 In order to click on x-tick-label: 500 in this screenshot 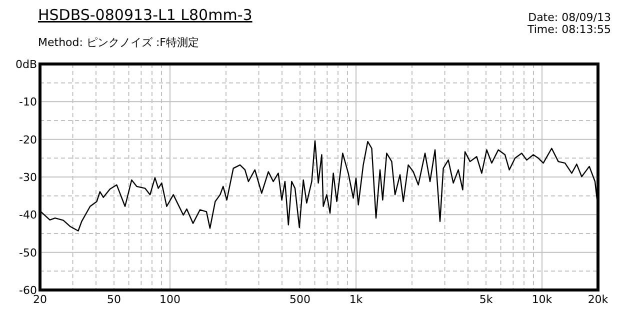, I will do `click(300, 299)`.